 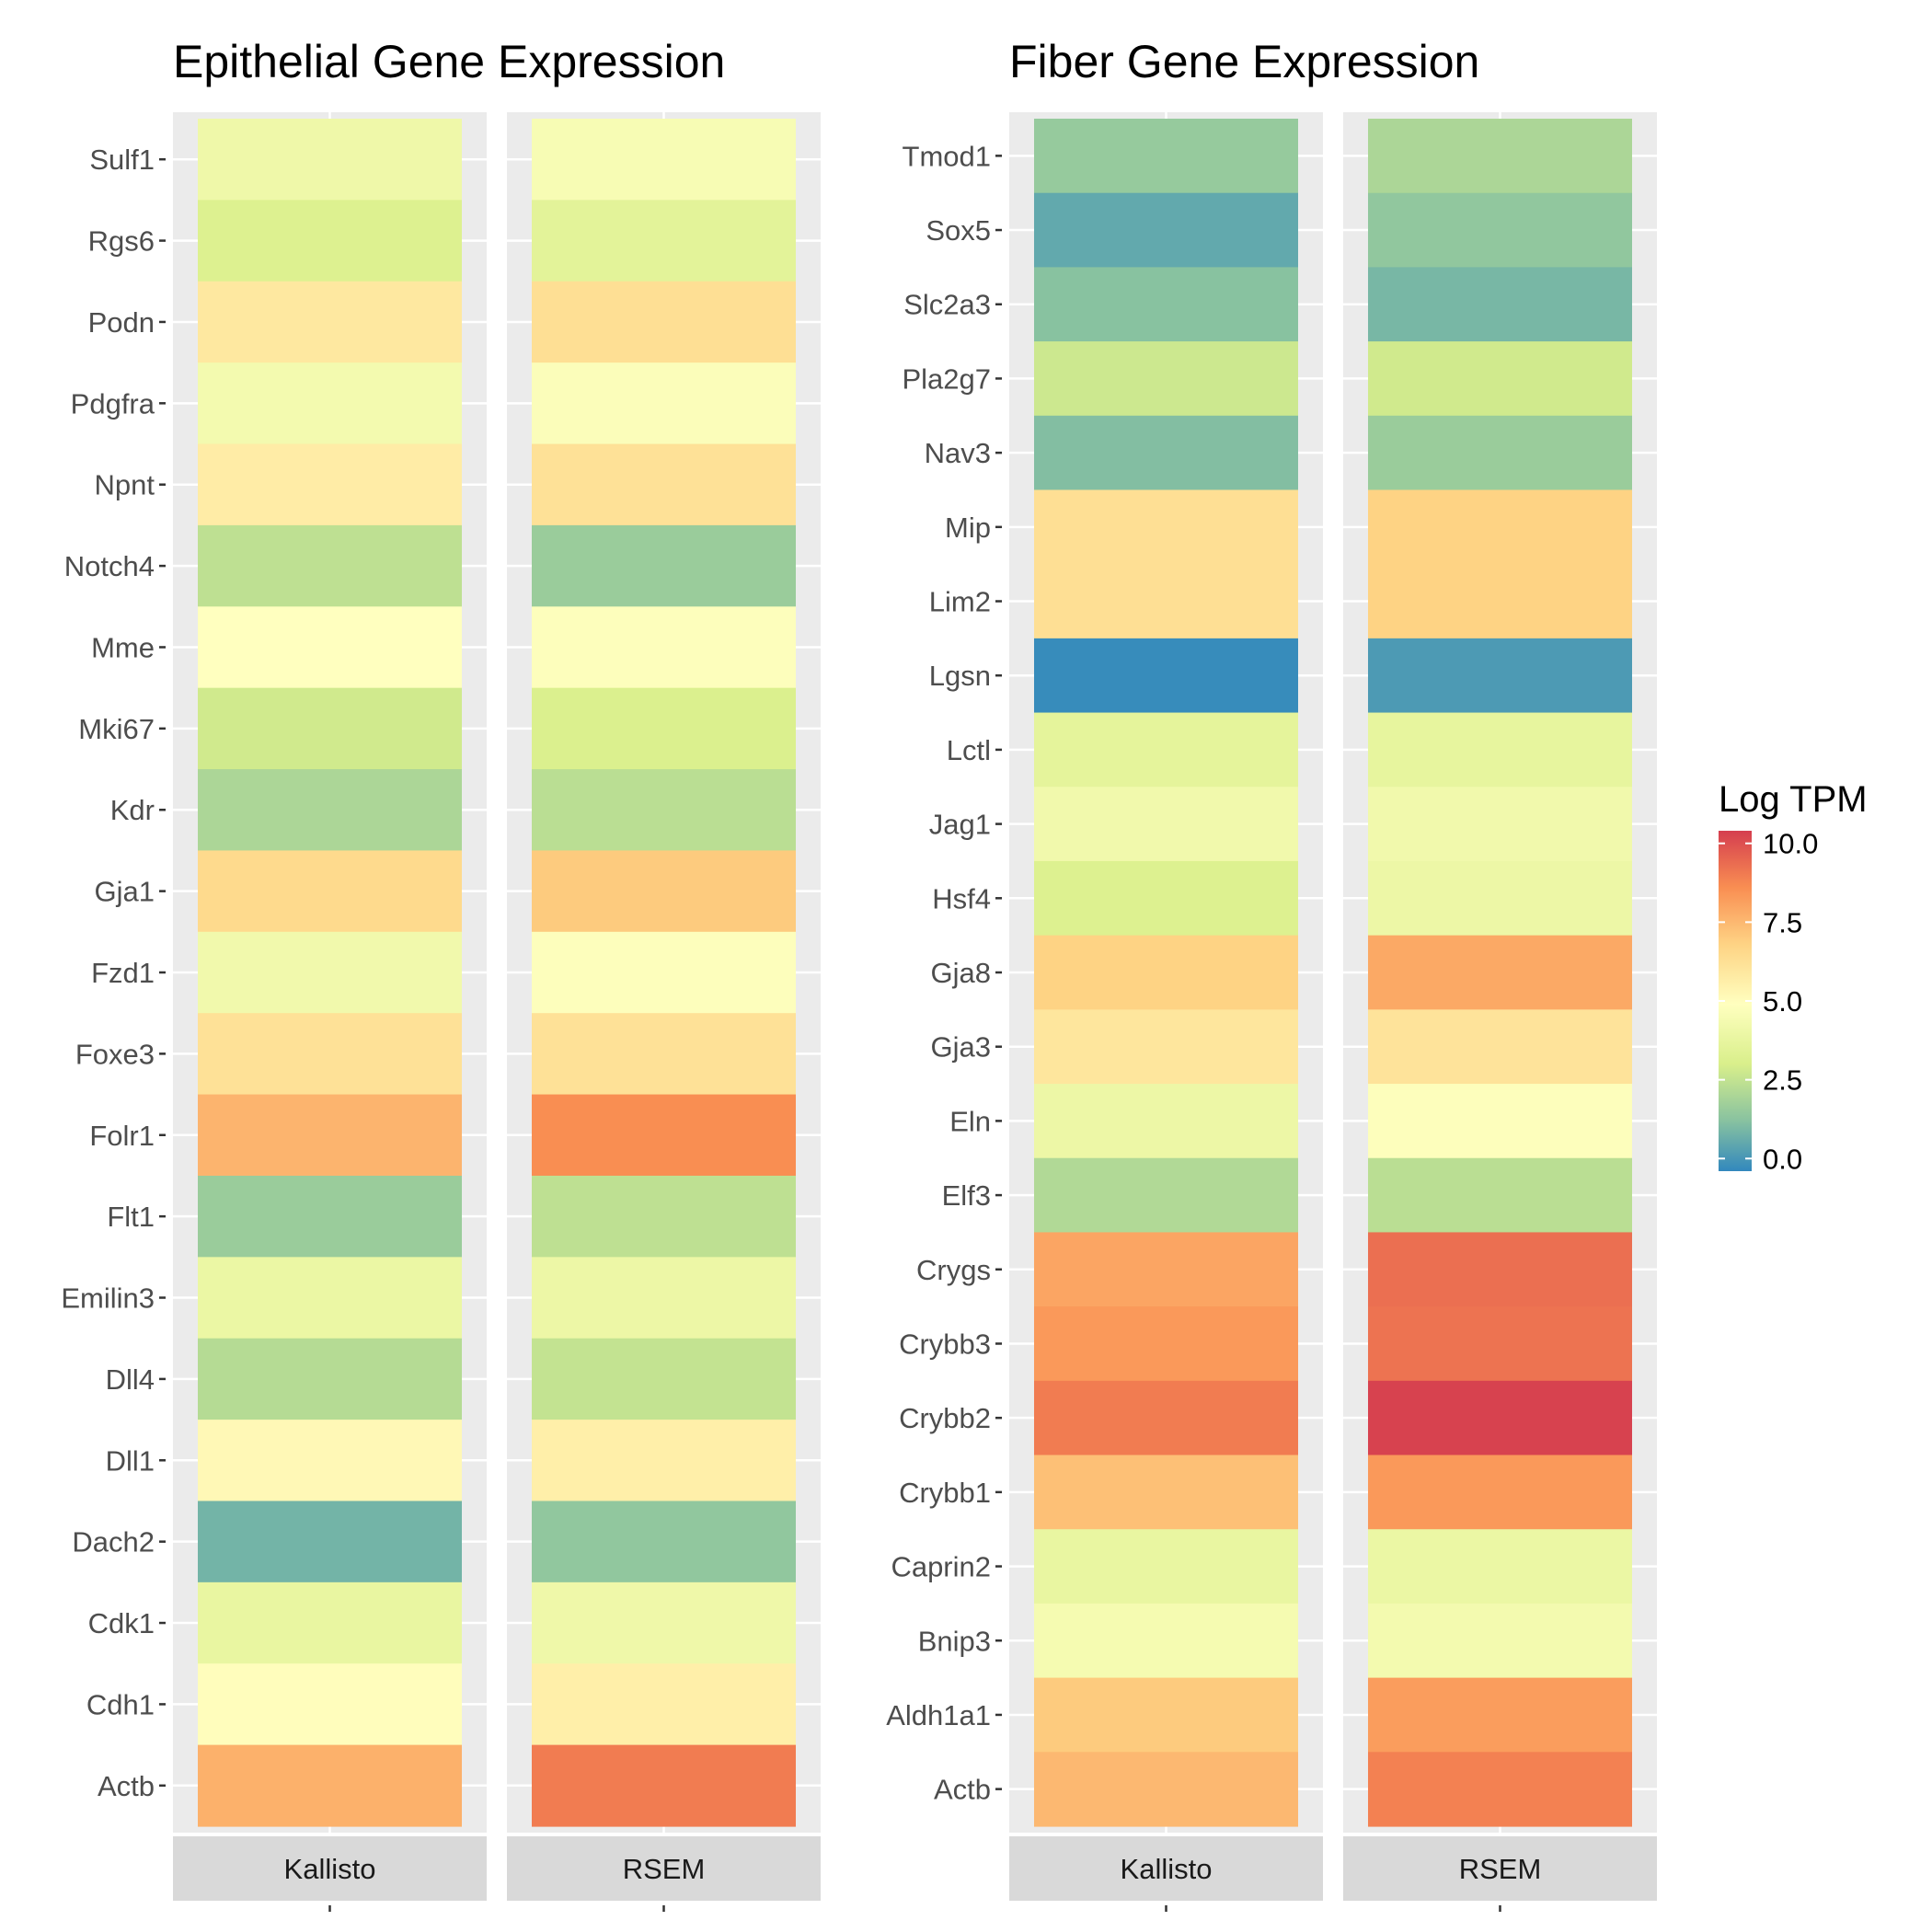 I want to click on facet-strip, so click(x=330, y=1868).